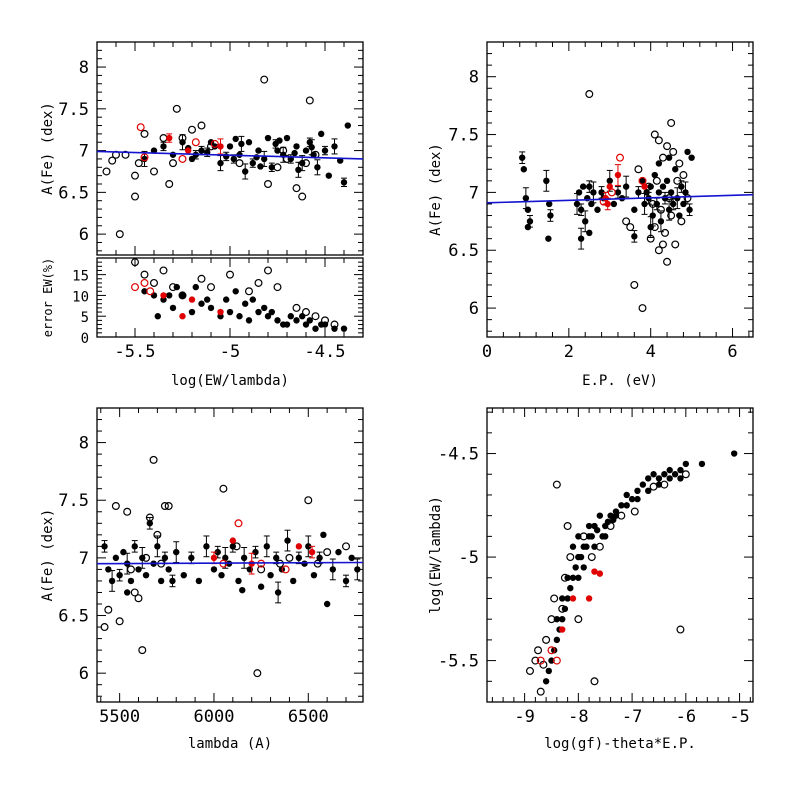 This screenshot has width=797, height=797. I want to click on y-tick-label: 7, so click(84, 559).